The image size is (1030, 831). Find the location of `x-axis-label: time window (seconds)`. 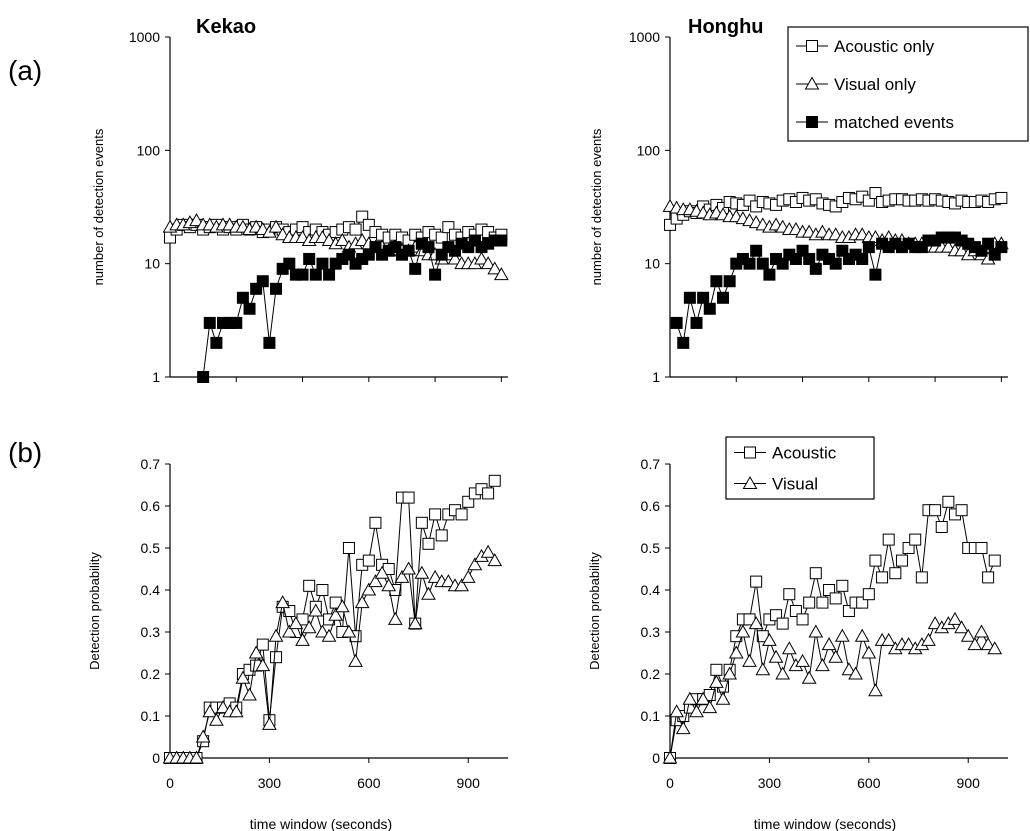

x-axis-label: time window (seconds) is located at coordinates (321, 823).